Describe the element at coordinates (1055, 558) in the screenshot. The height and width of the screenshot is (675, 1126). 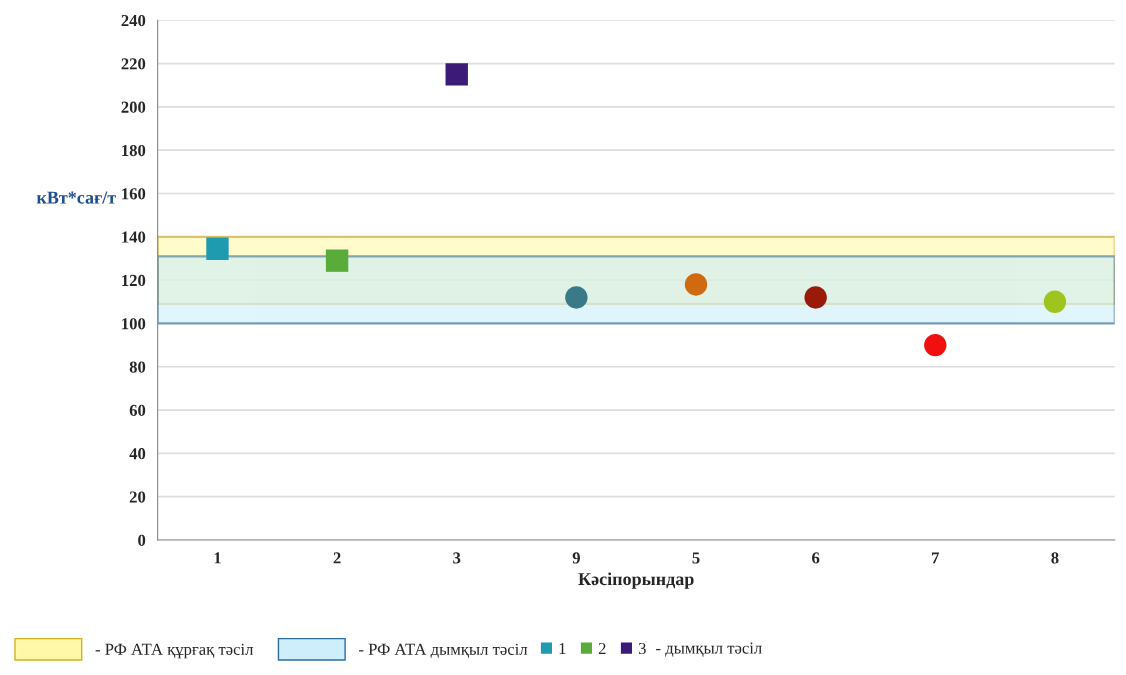
I see `x-tick-label: 8` at that location.